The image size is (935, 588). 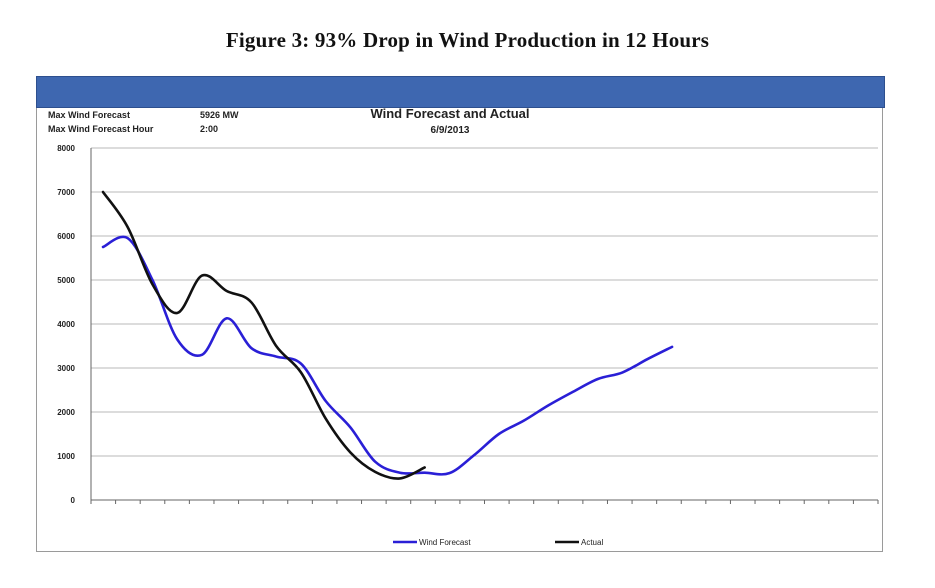 I want to click on y-tick-label: 4000, so click(x=66, y=324).